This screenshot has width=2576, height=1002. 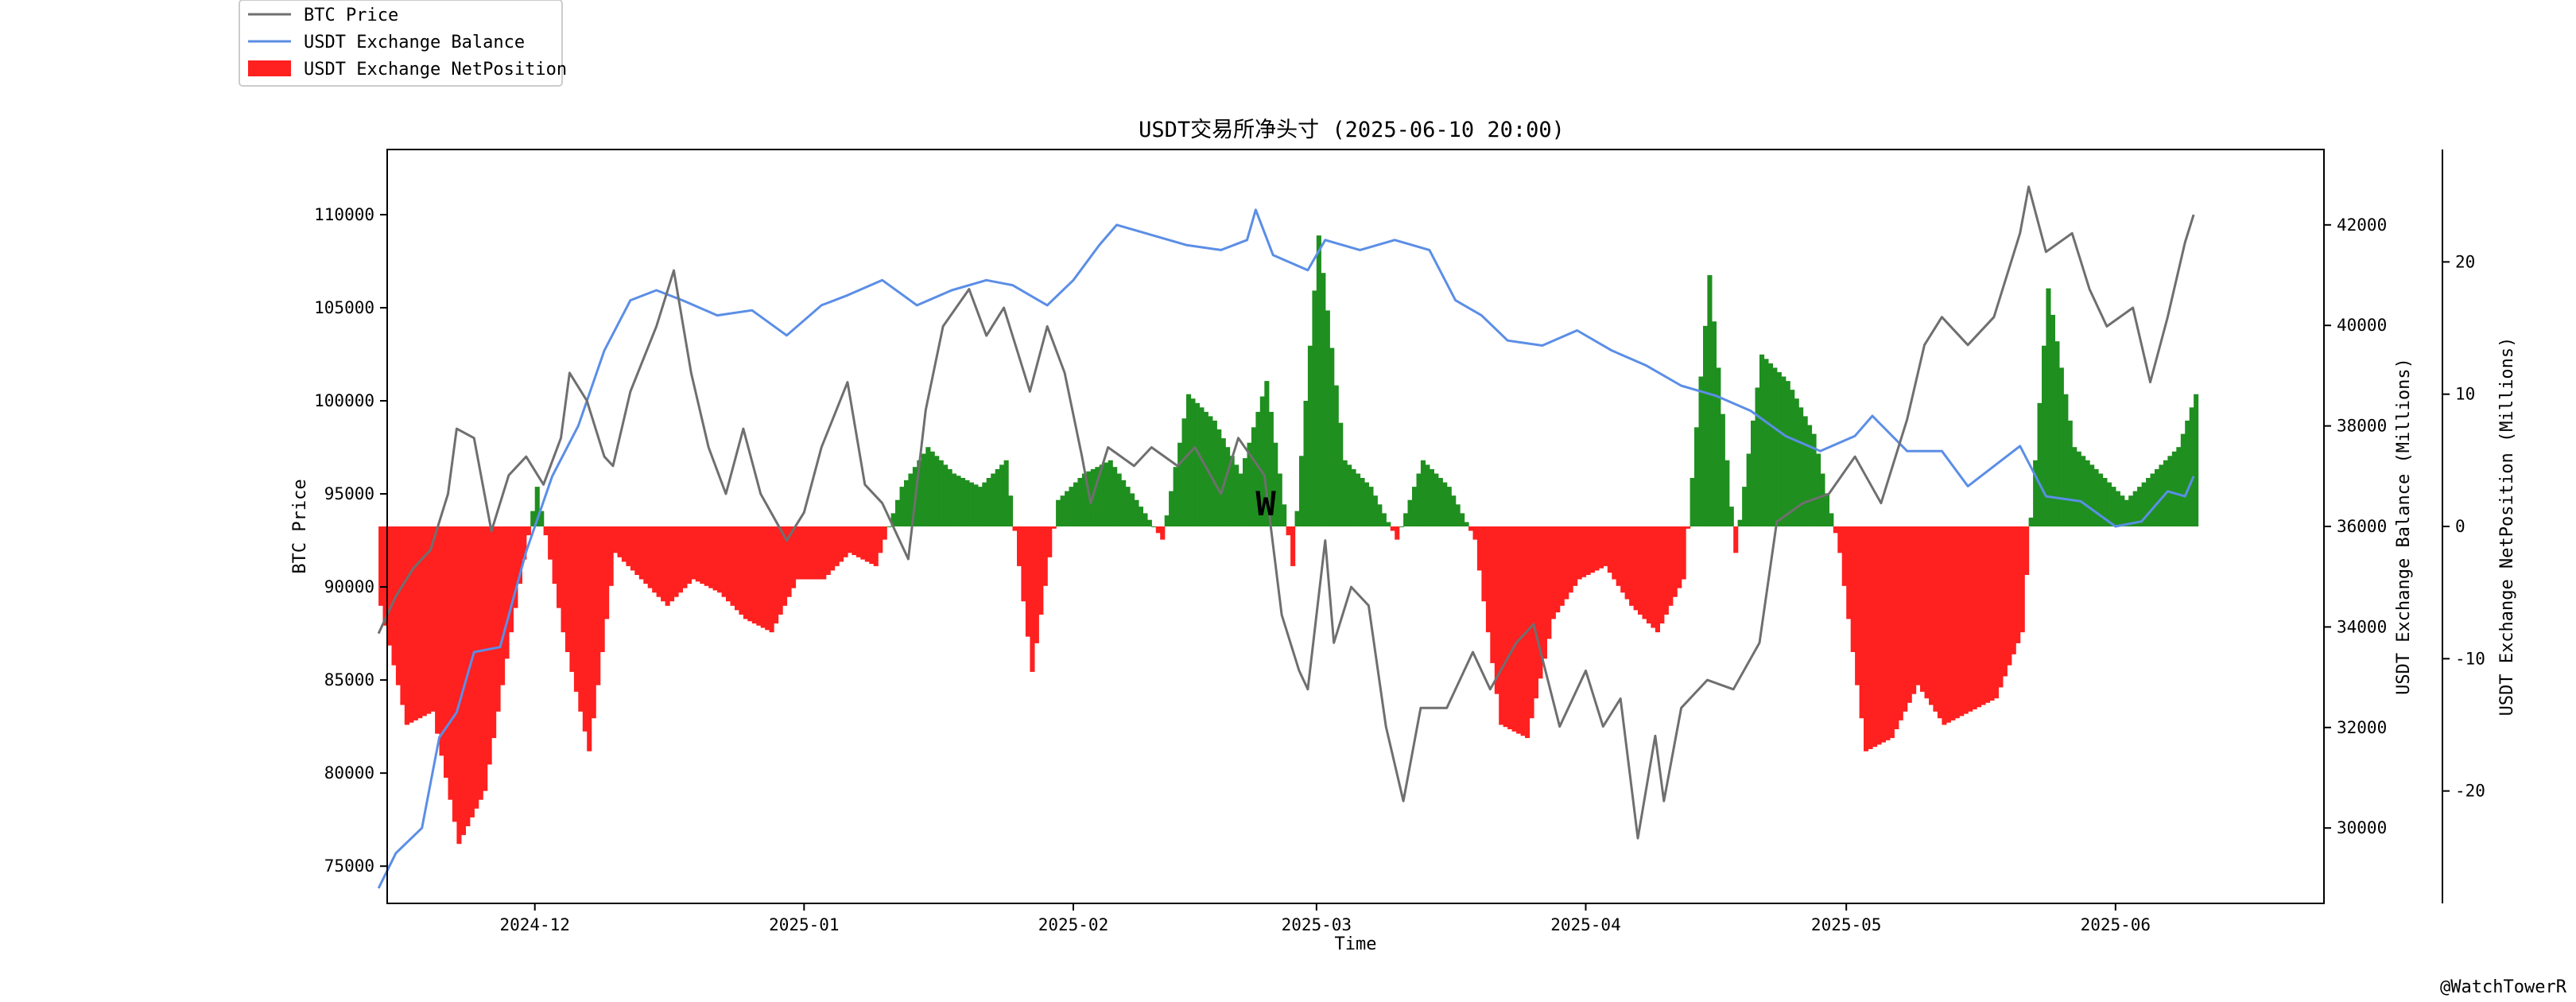 What do you see at coordinates (401, 43) in the screenshot?
I see `legend-frame` at bounding box center [401, 43].